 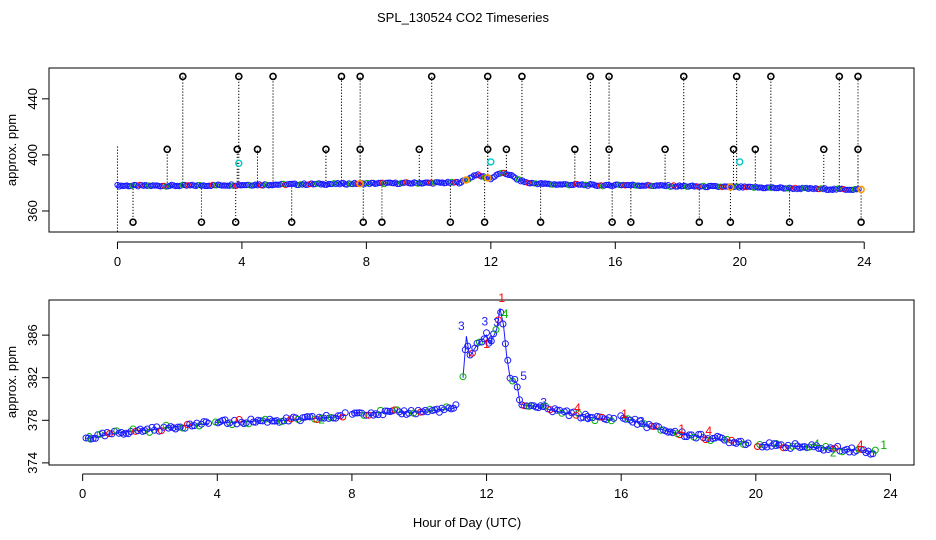 I want to click on top-series-points, so click(x=489, y=176).